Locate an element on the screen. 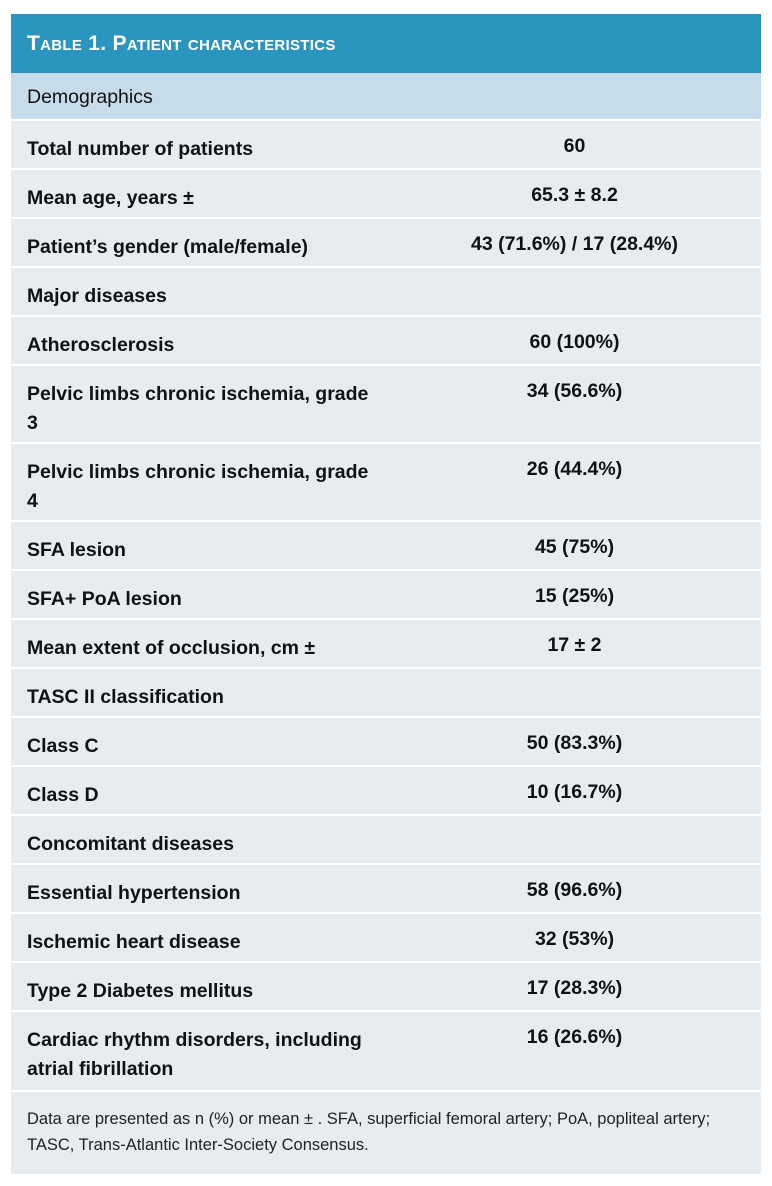 This screenshot has height=1186, width=772. table-row: Class D 10 (16.7%) is located at coordinates (386, 791).